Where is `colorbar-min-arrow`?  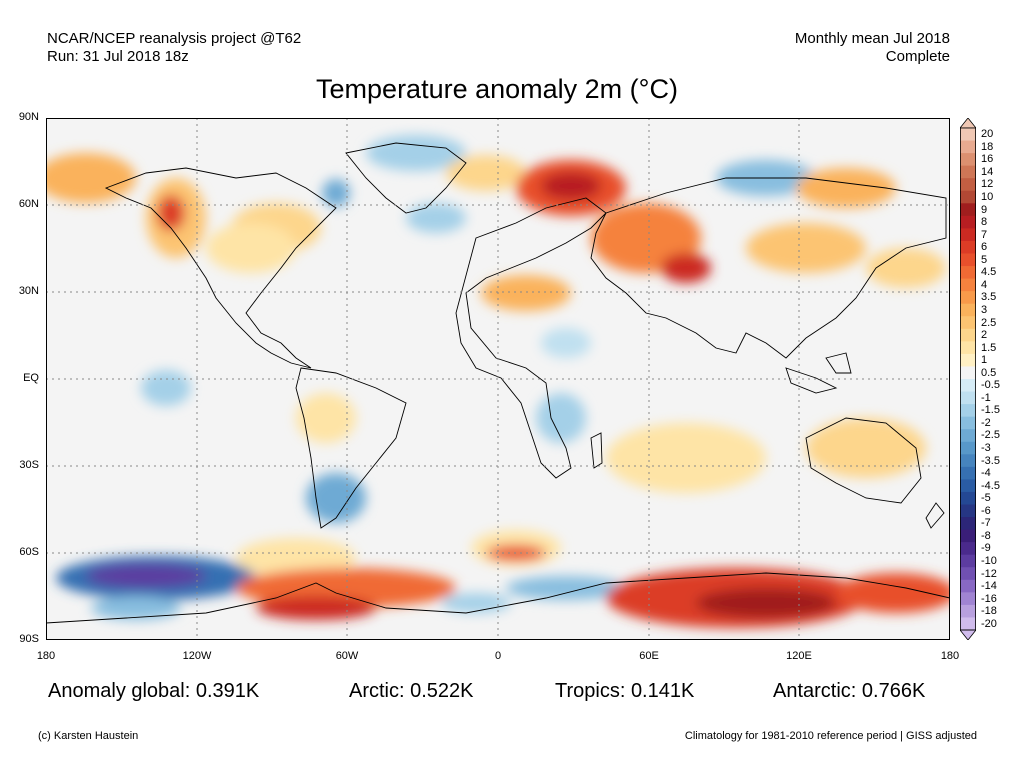
colorbar-min-arrow is located at coordinates (968, 634).